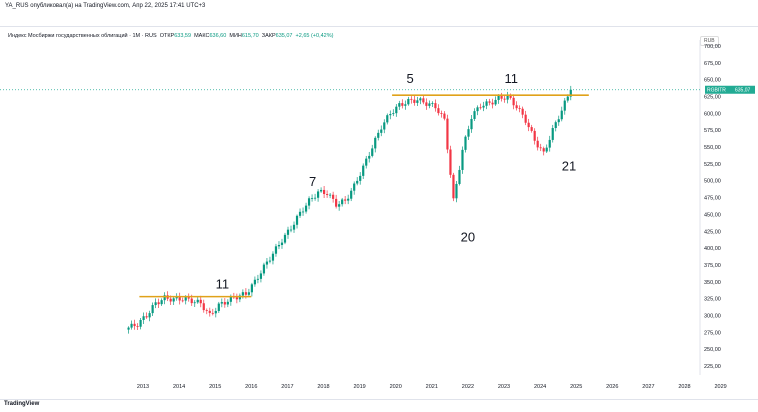 Image resolution: width=758 pixels, height=412 pixels. Describe the element at coordinates (183, 36) in the screenshot. I see `open-value: 633,59` at that location.